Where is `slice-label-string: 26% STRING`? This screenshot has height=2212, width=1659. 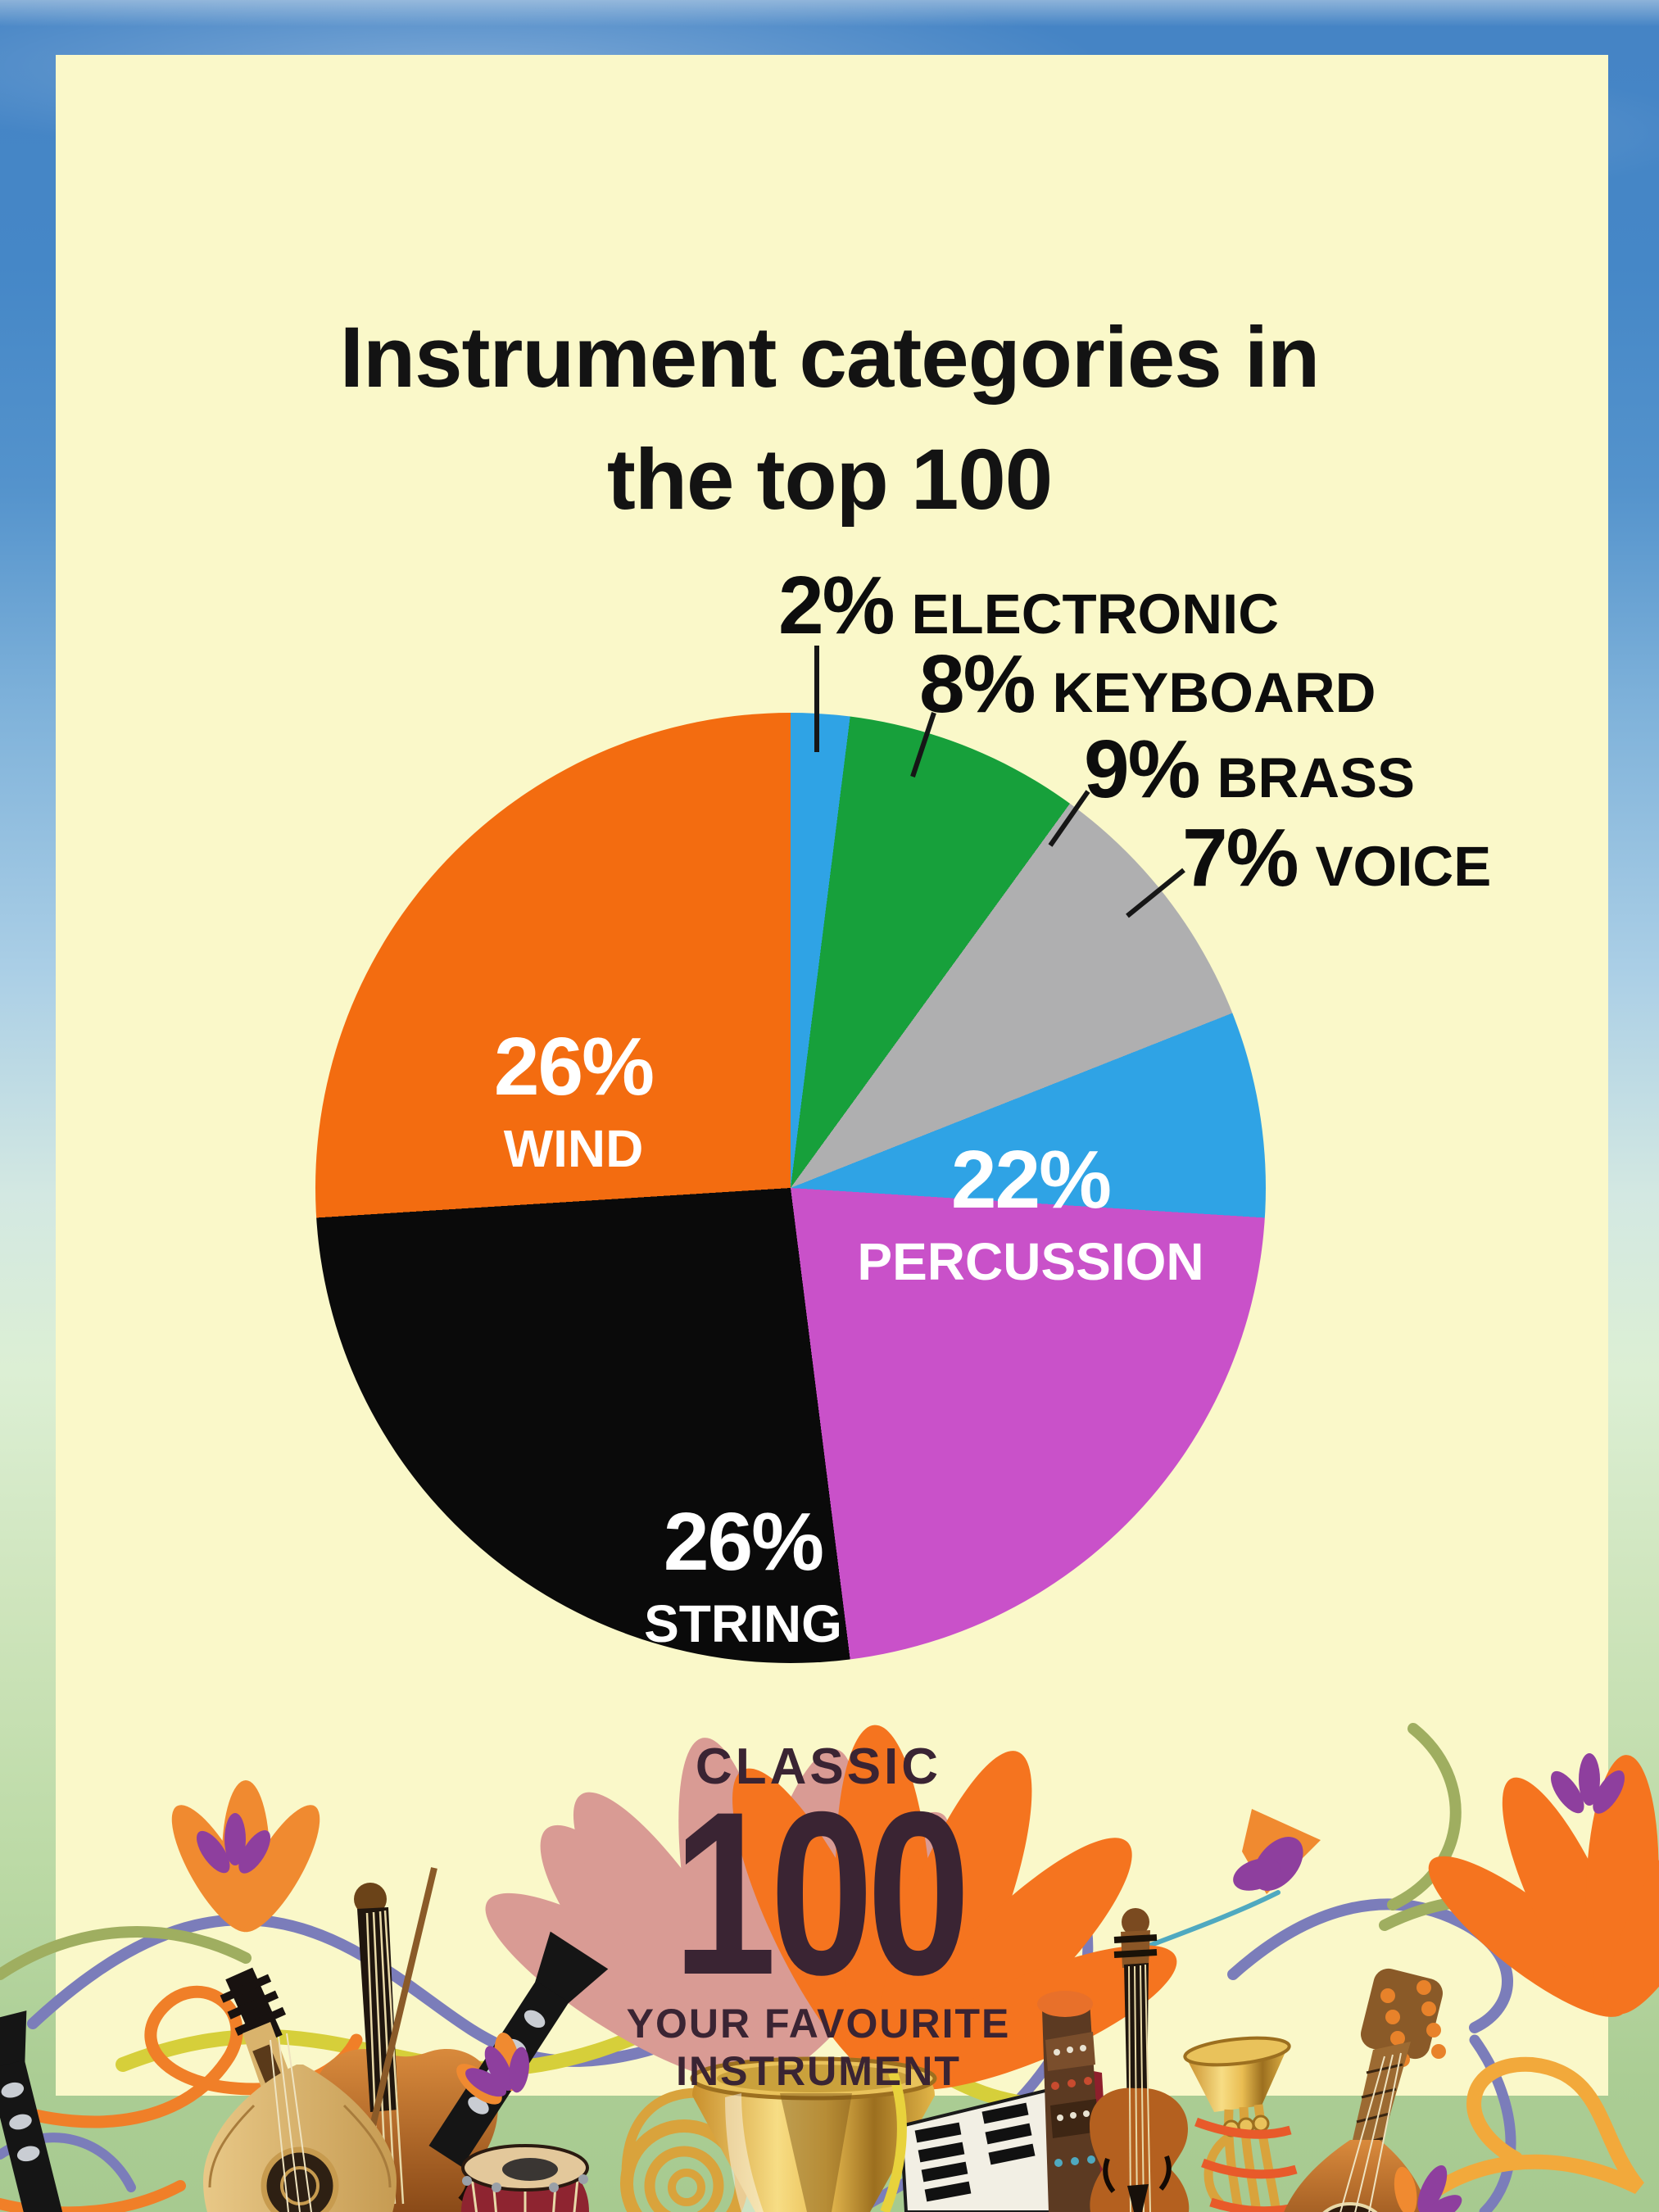 slice-label-string: 26% STRING is located at coordinates (743, 1575).